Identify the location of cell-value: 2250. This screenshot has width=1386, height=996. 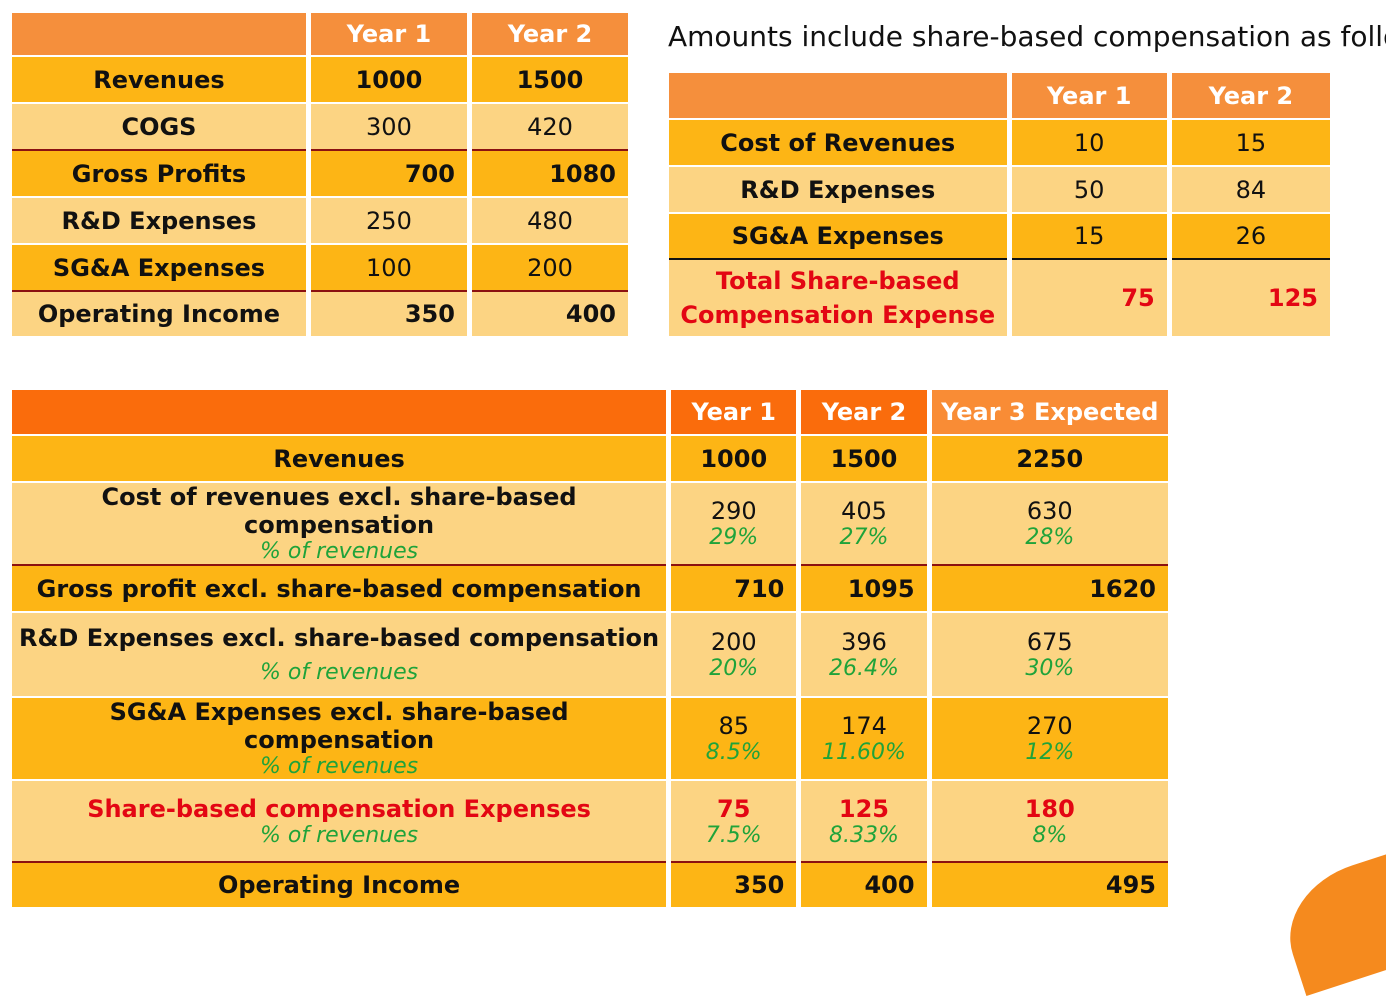
(1049, 459).